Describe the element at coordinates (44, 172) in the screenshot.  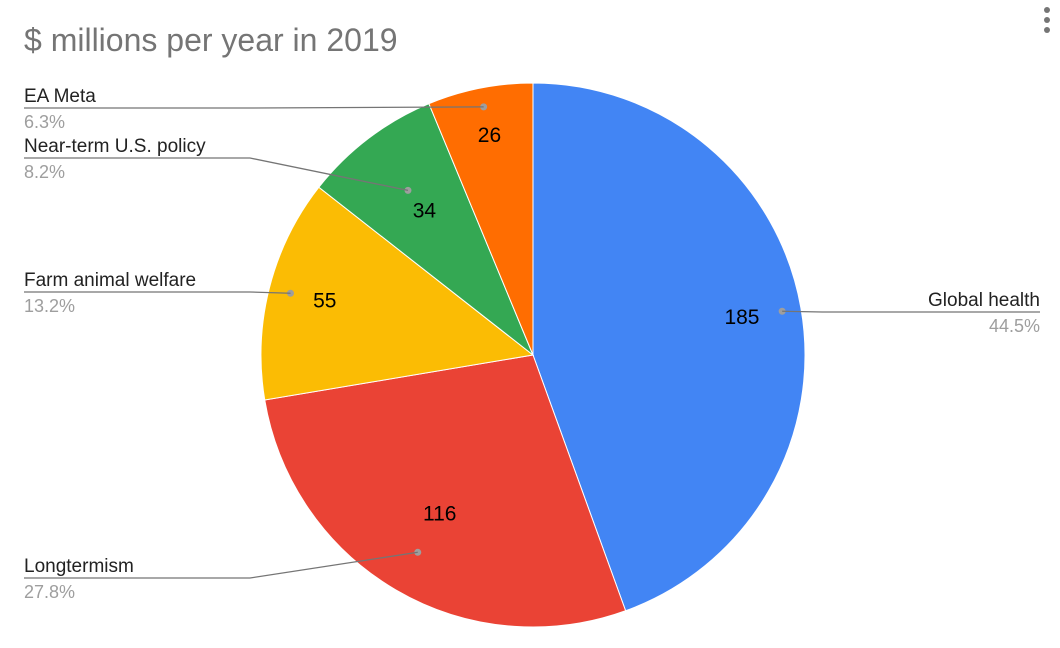
I see `legend-percent-near-term-u-s-policy: 8.2%` at that location.